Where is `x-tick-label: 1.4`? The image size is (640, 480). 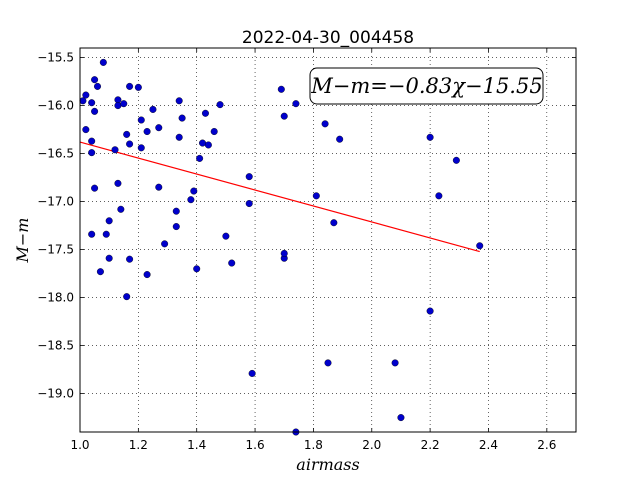
x-tick-label: 1.4 is located at coordinates (196, 445).